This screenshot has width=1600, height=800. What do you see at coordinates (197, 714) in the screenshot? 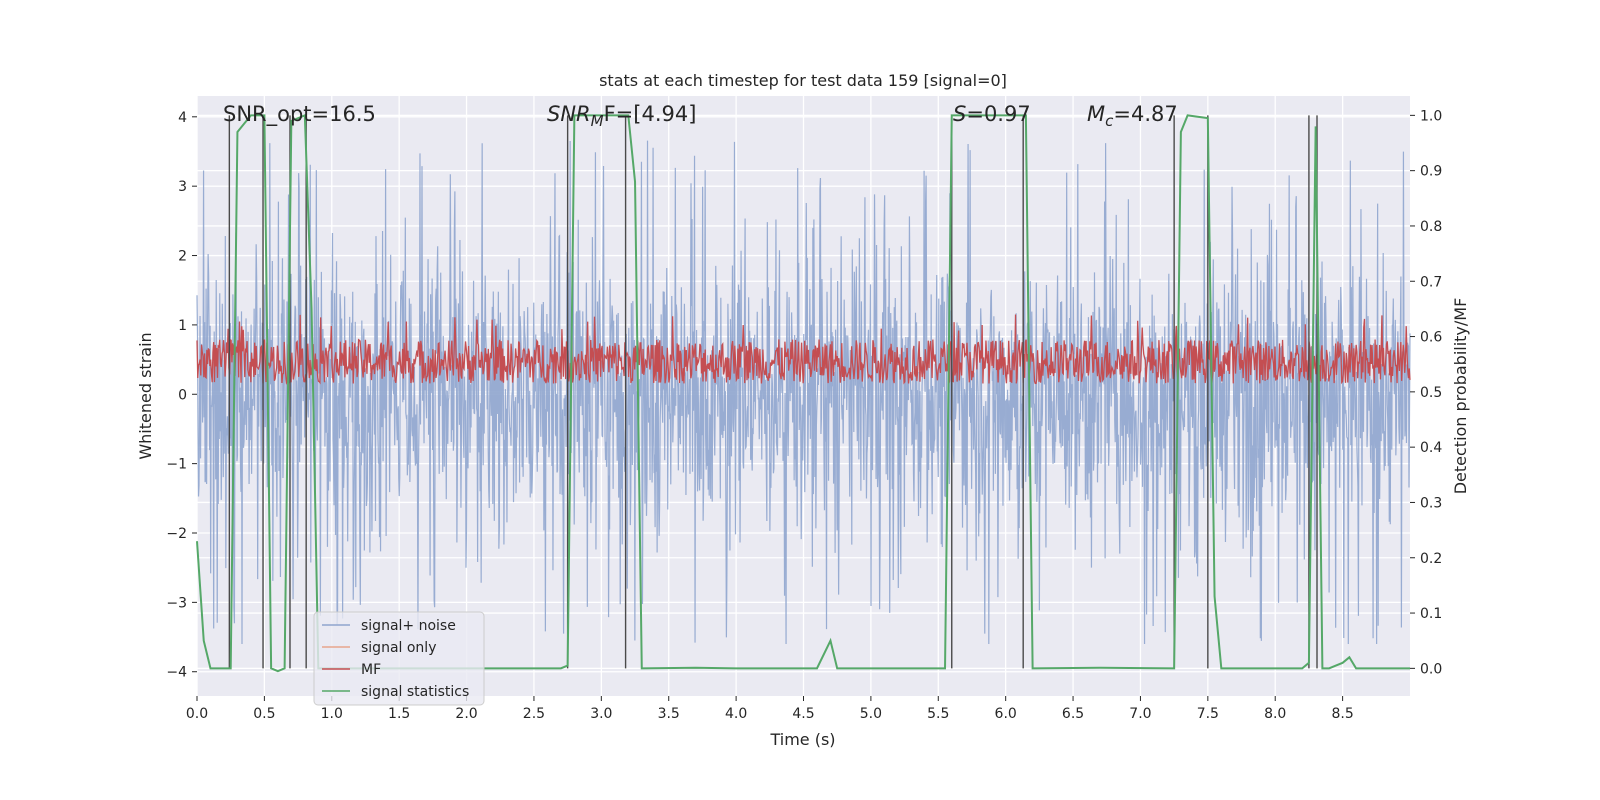
I see `x-tick-label-0: 0.0` at bounding box center [197, 714].